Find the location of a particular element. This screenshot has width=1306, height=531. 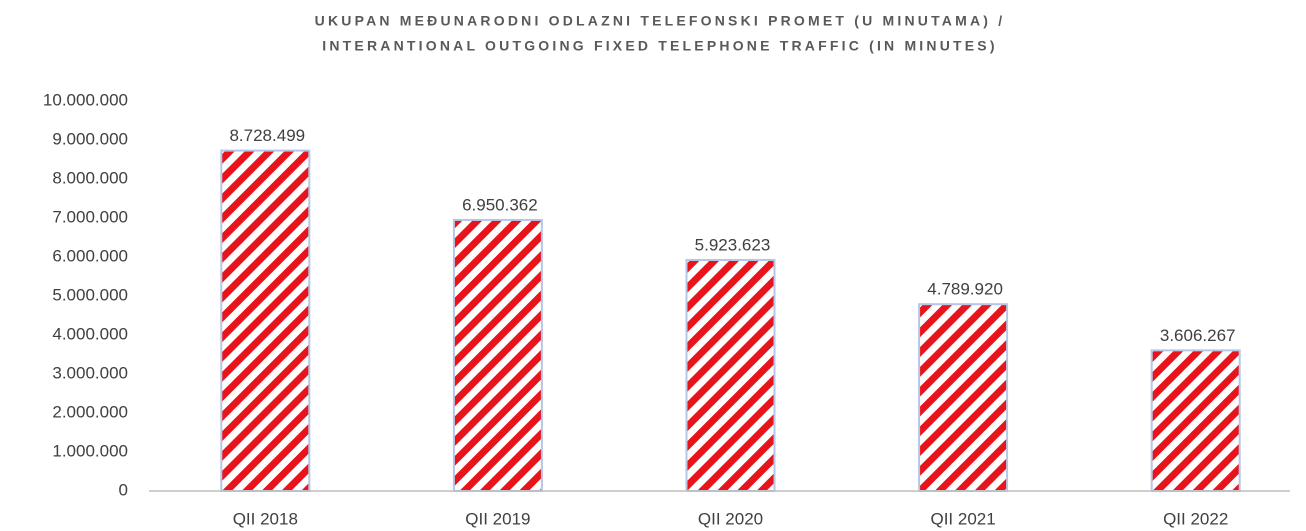

y-tick-label: 2.000.000 is located at coordinates (90, 411).